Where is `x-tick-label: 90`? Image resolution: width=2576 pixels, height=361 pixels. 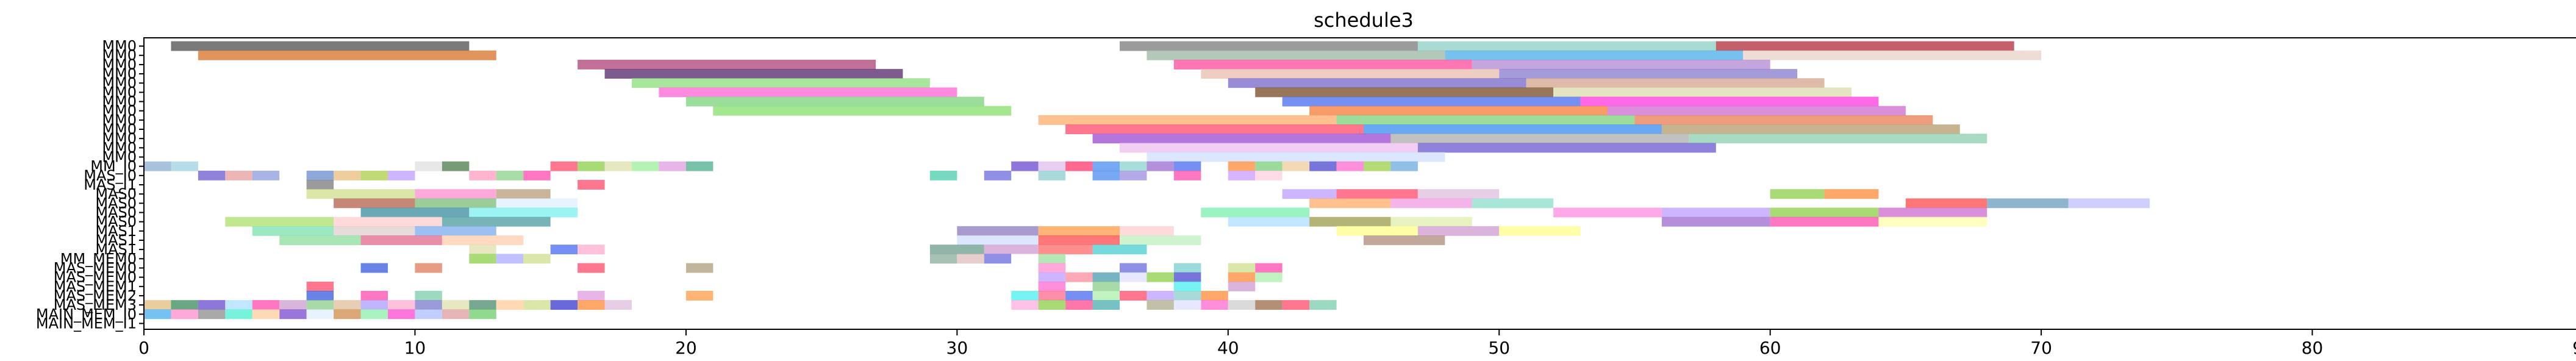 x-tick-label: 90 is located at coordinates (2574, 348).